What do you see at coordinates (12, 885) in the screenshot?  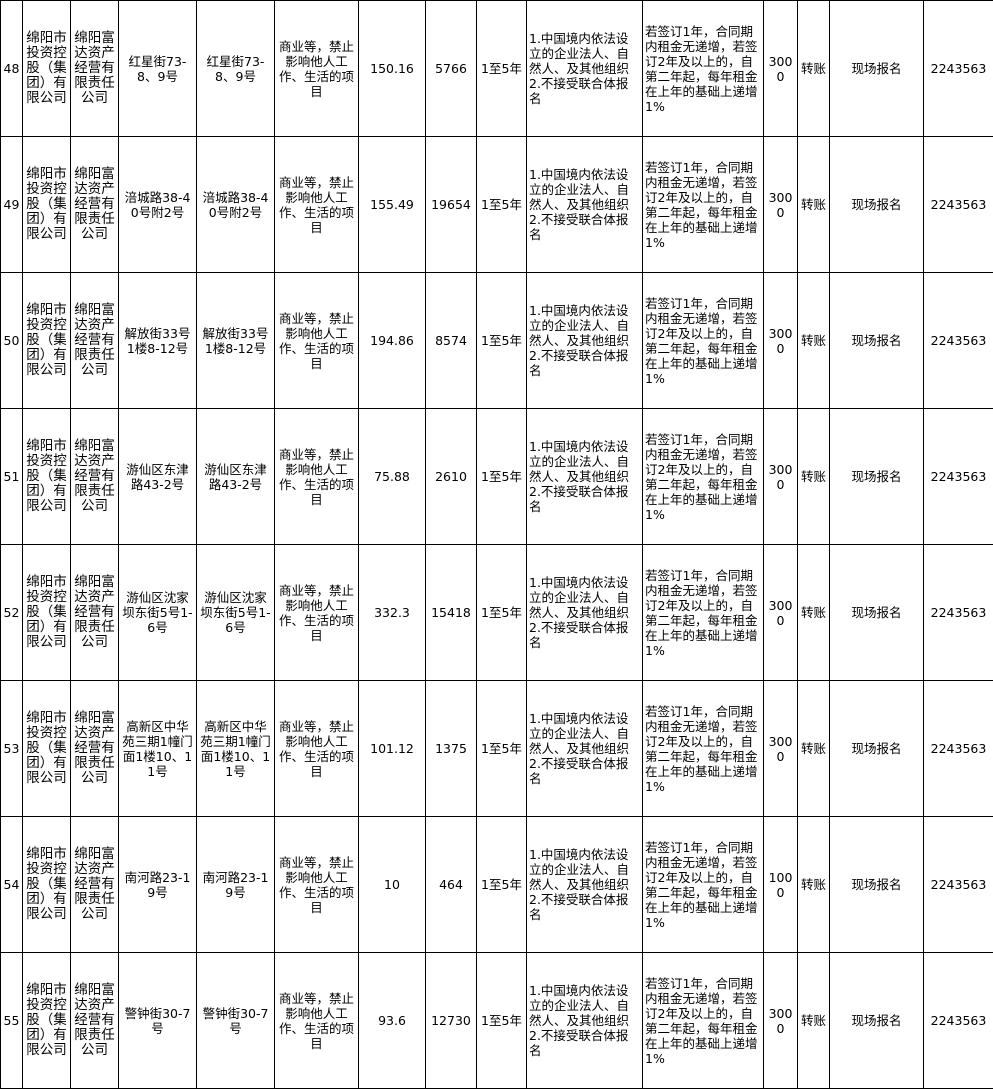 I see `row-number: 54` at bounding box center [12, 885].